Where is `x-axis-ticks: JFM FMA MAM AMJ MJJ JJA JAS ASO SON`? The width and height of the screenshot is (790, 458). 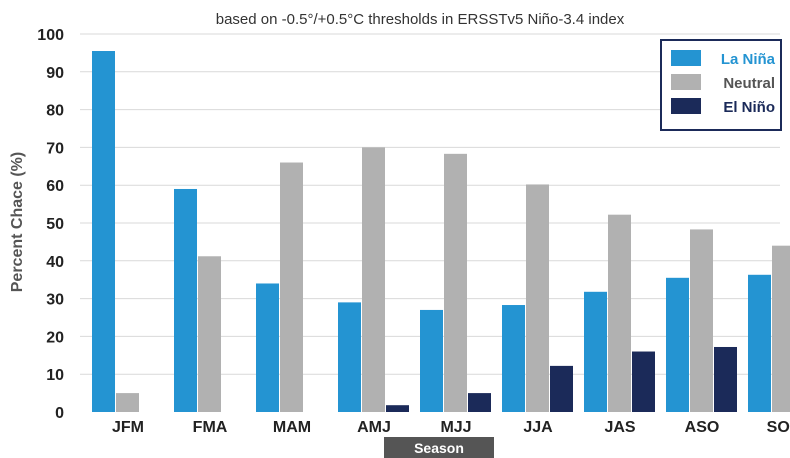 x-axis-ticks: JFM FMA MAM AMJ MJJ JJA JAS ASO SON is located at coordinates (451, 427).